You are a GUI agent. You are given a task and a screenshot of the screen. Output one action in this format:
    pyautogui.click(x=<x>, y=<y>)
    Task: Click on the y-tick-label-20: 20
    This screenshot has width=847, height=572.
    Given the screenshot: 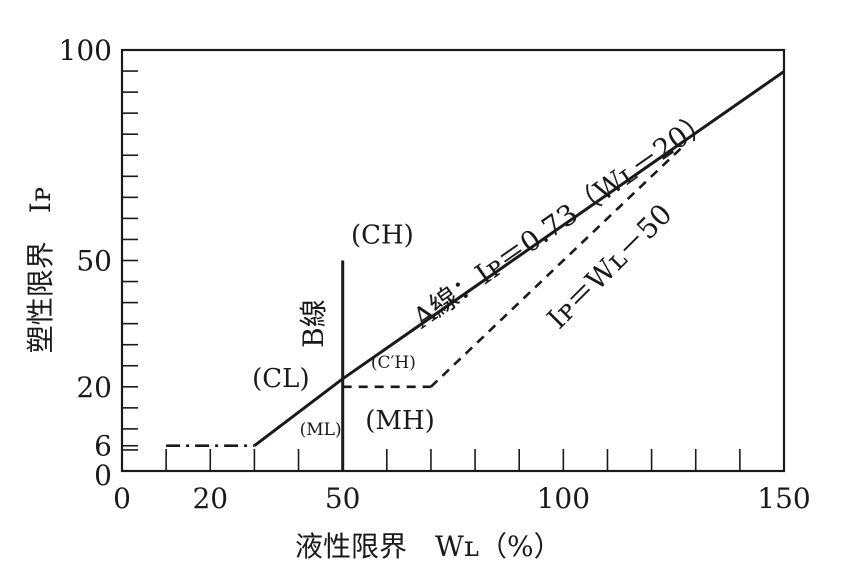 What is the action you would take?
    pyautogui.click(x=94, y=387)
    